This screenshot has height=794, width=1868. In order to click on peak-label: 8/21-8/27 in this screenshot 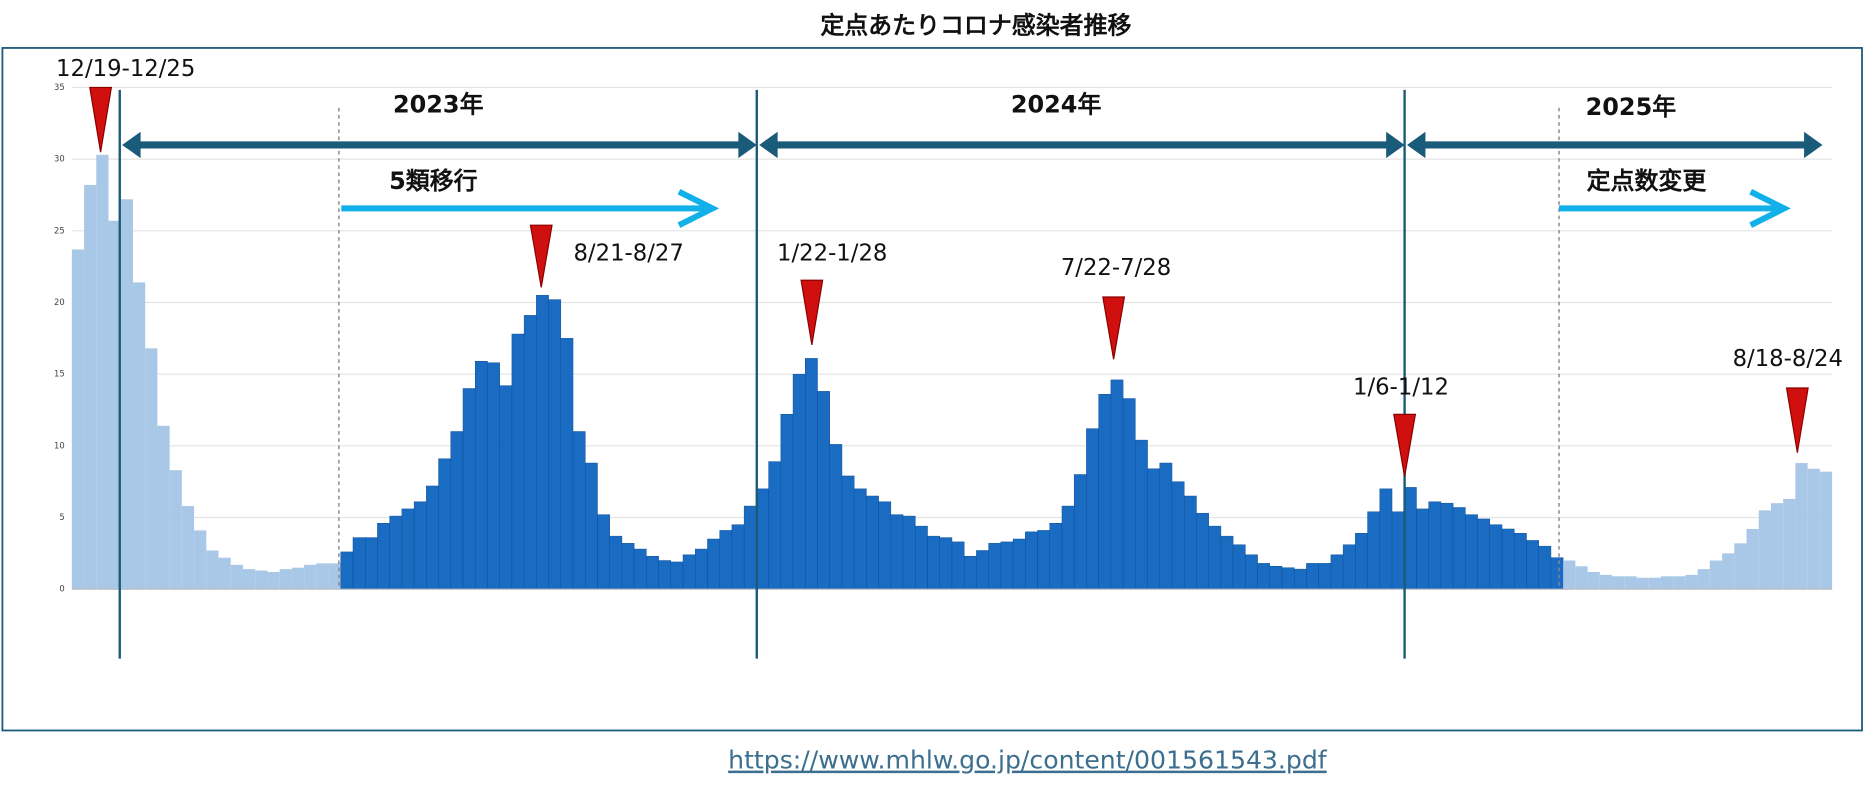, I will do `click(628, 253)`.